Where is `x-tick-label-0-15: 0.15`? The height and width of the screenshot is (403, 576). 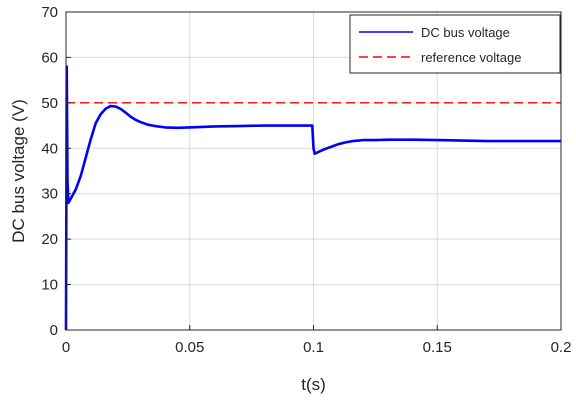 x-tick-label-0-15: 0.15 is located at coordinates (437, 347).